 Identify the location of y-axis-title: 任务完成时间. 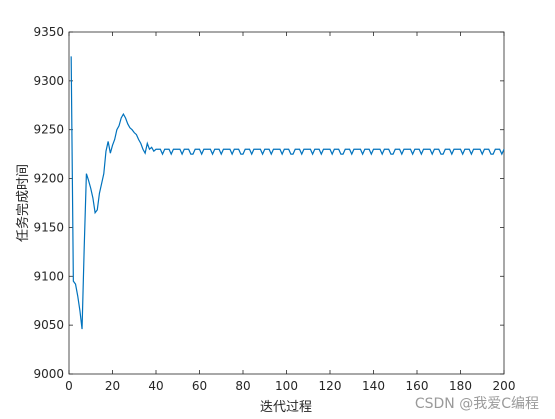
(23, 203).